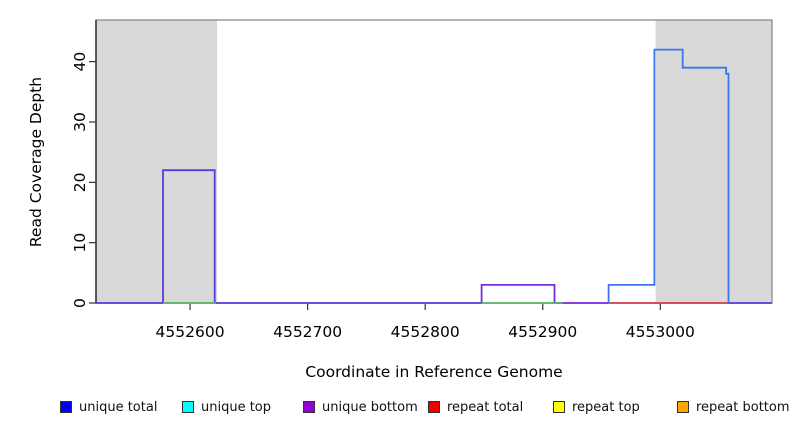 Image resolution: width=792 pixels, height=432 pixels. I want to click on legend-item-repeat-bottom: repeat bottom, so click(733, 407).